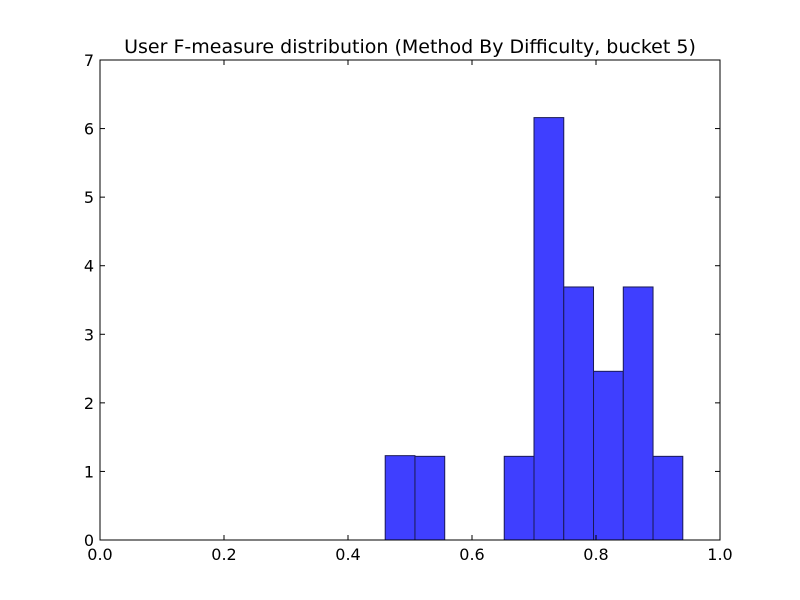  What do you see at coordinates (89, 403) in the screenshot?
I see `y-tick-label-2: 2` at bounding box center [89, 403].